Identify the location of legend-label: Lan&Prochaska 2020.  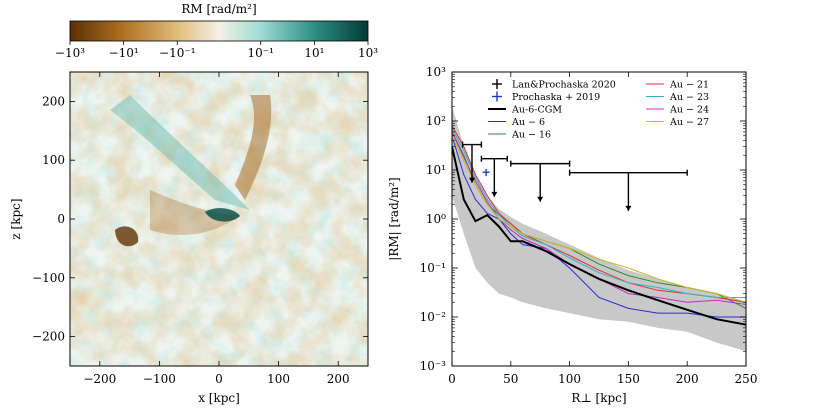
(564, 85).